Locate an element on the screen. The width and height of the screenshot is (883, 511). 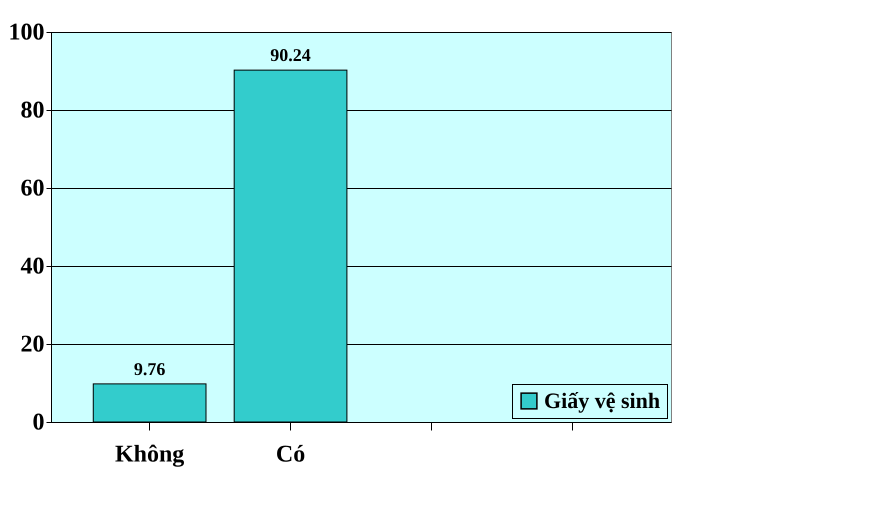
y-tick-label: 0 is located at coordinates (38, 423).